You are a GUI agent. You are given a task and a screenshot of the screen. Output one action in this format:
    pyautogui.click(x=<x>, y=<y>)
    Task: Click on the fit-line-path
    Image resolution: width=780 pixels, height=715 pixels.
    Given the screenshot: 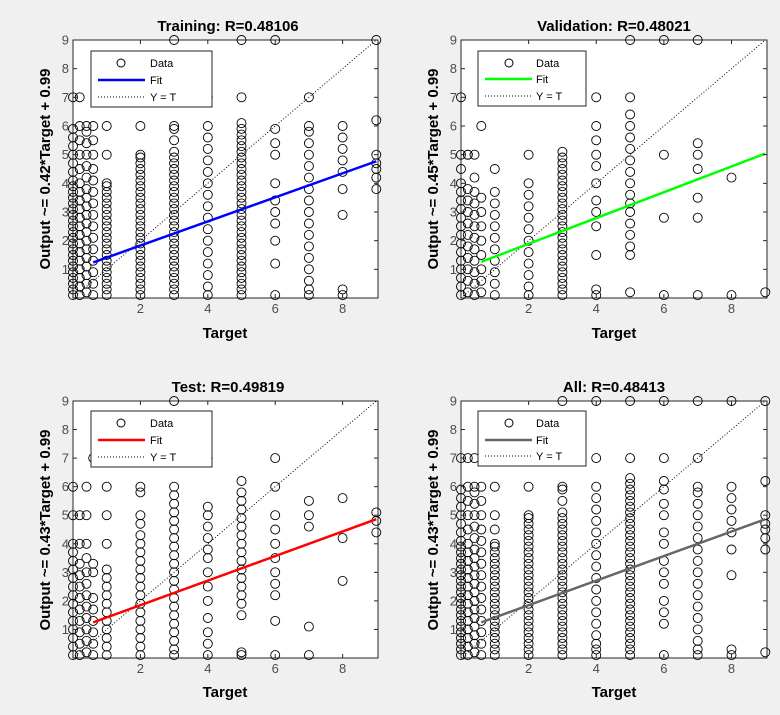 What is the action you would take?
    pyautogui.click(x=623, y=571)
    